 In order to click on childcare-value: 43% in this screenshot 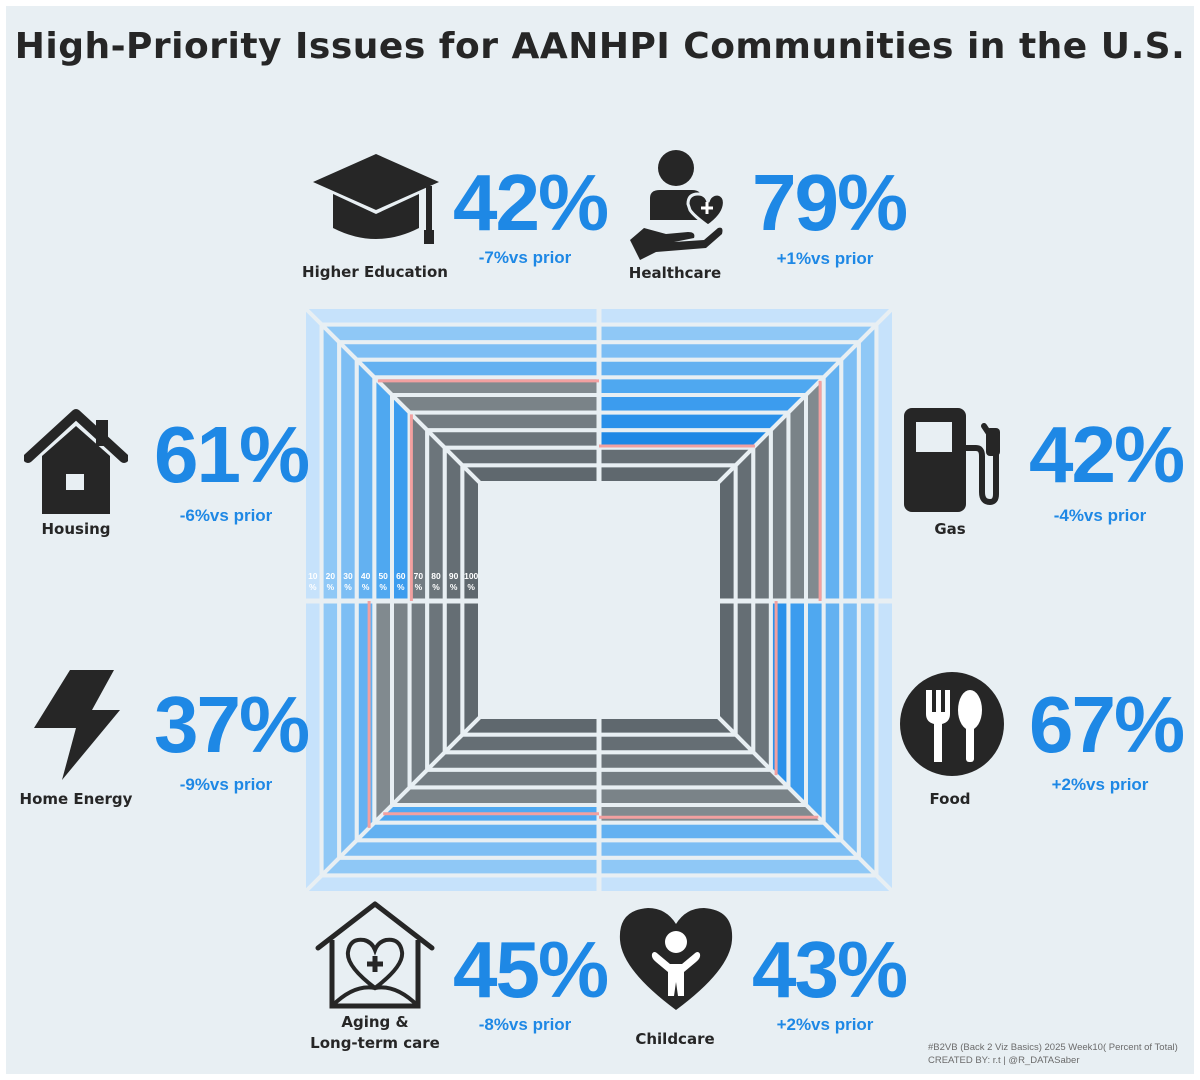, I will do `click(830, 969)`.